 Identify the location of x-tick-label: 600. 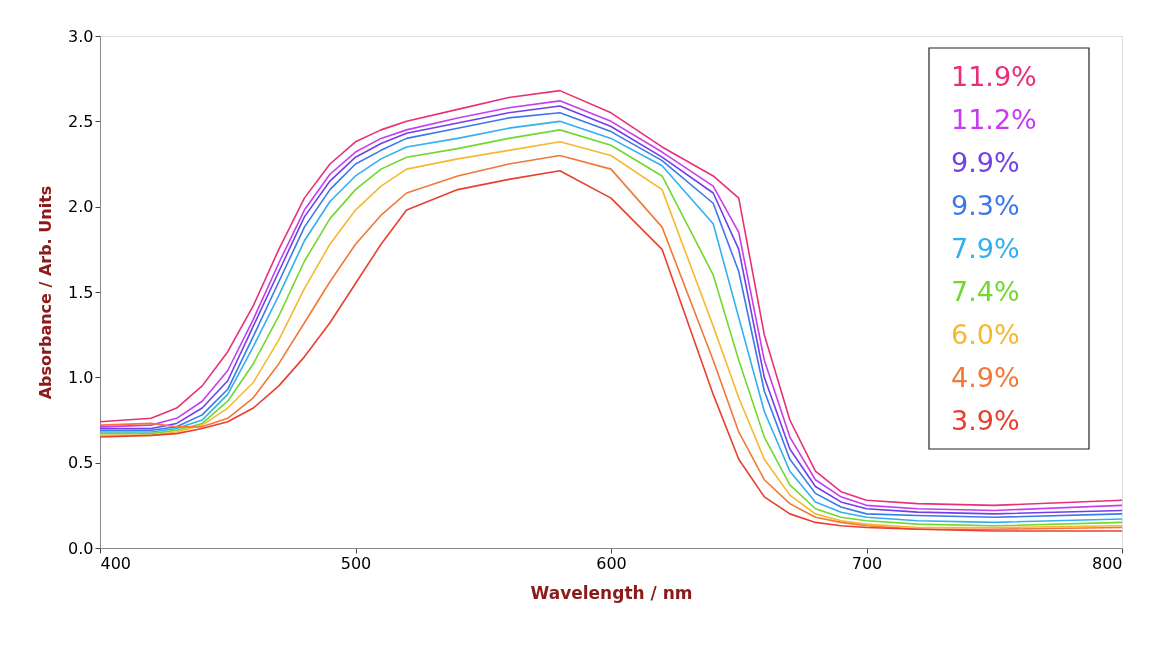
(611, 563).